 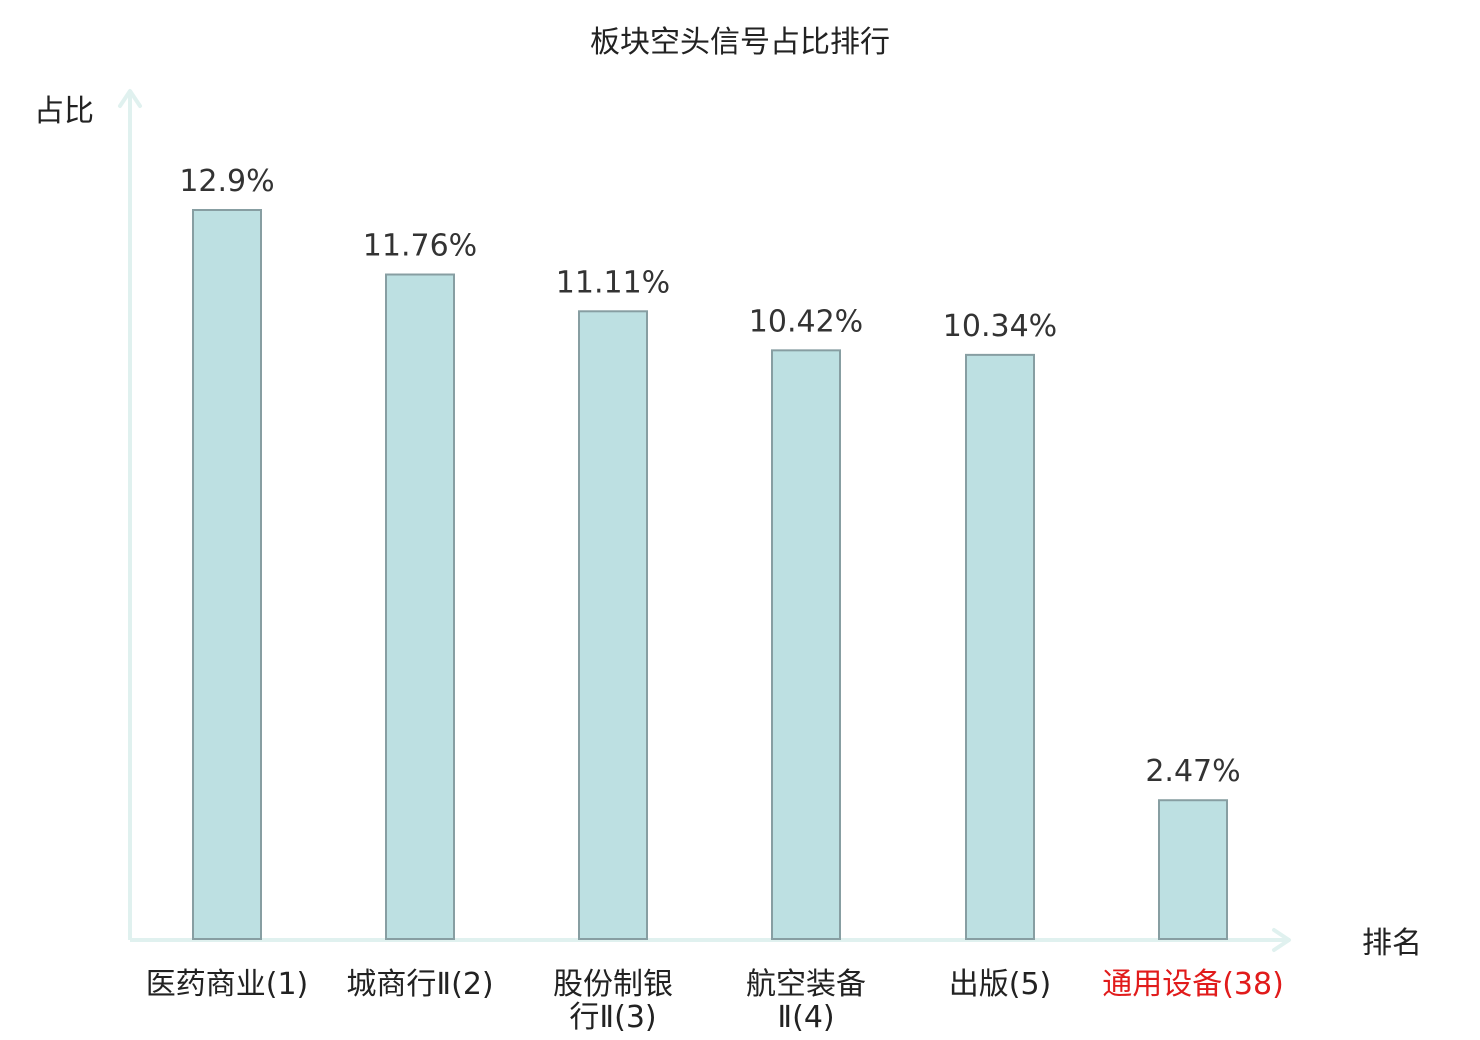 What do you see at coordinates (420, 246) in the screenshot?
I see `value-label-2: 11.76%` at bounding box center [420, 246].